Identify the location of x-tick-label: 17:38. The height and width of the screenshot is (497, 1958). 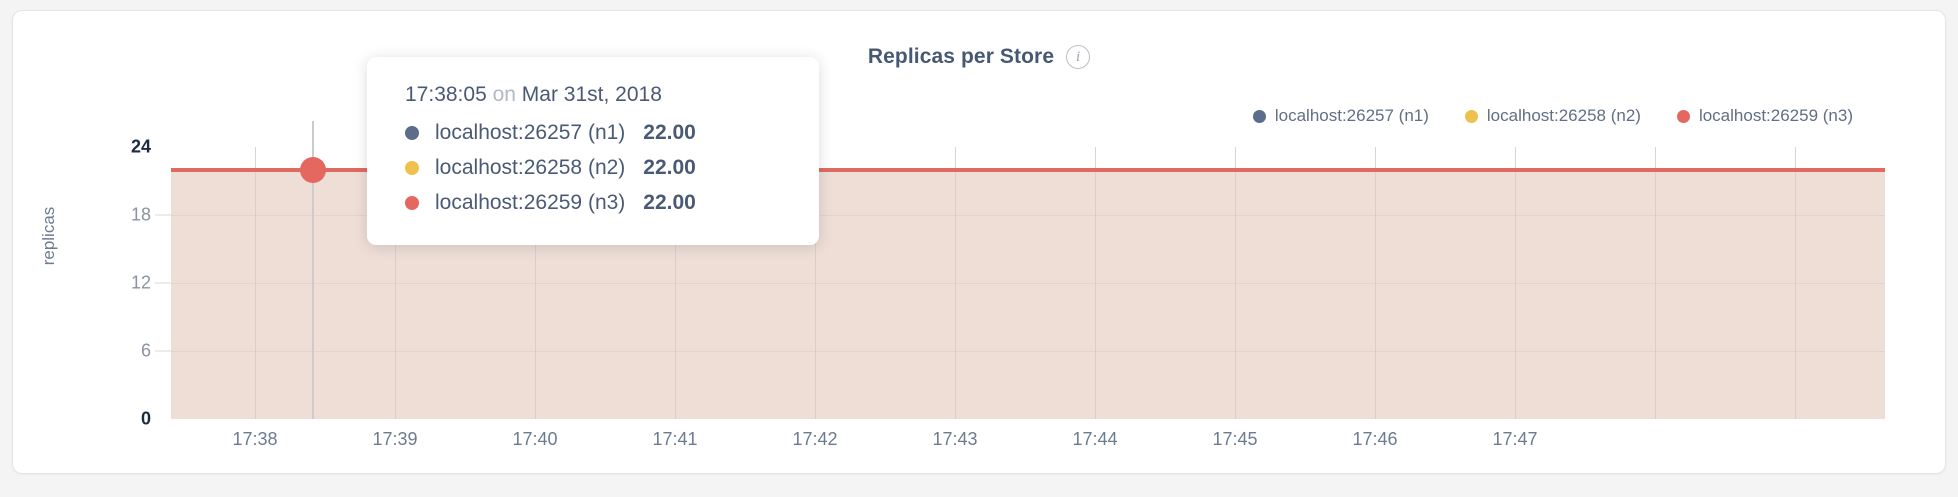
(255, 439).